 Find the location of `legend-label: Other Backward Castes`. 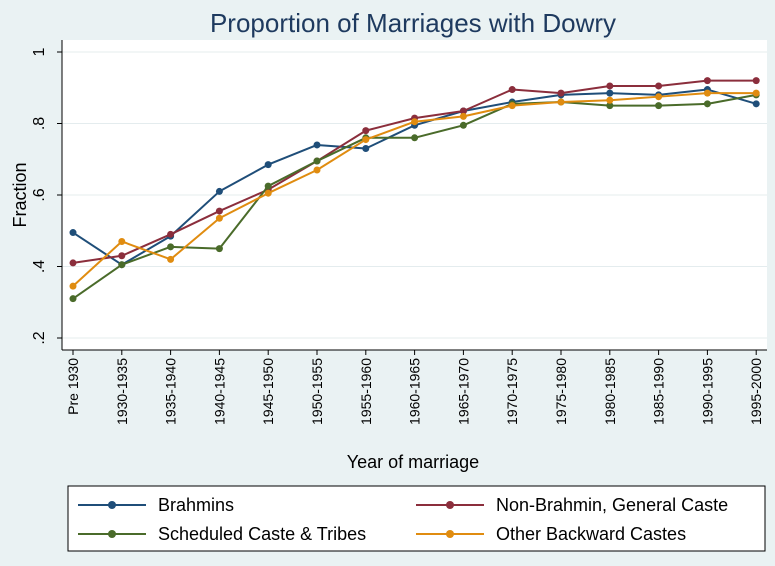

legend-label: Other Backward Castes is located at coordinates (591, 534).